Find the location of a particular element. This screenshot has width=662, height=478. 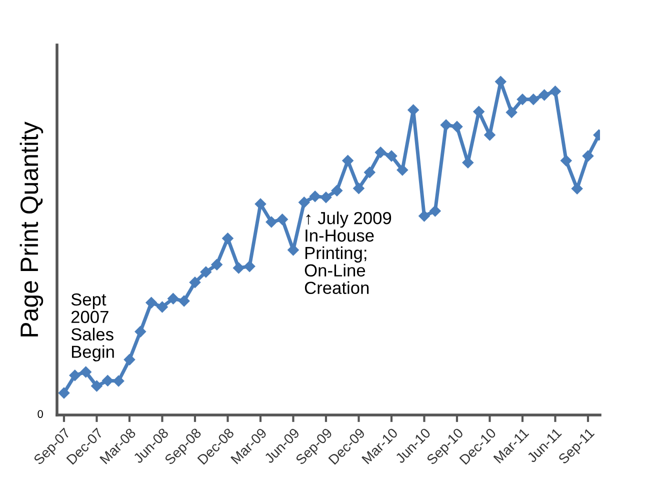

text: 0 is located at coordinates (40, 414).